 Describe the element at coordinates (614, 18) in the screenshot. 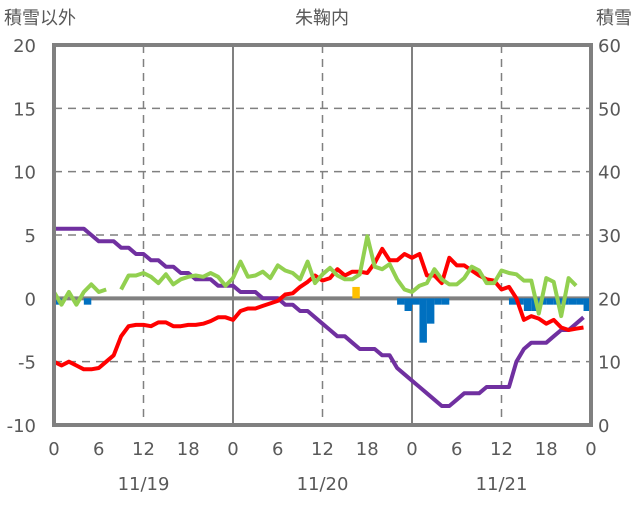

I see `right-axis-title: 積雪` at that location.